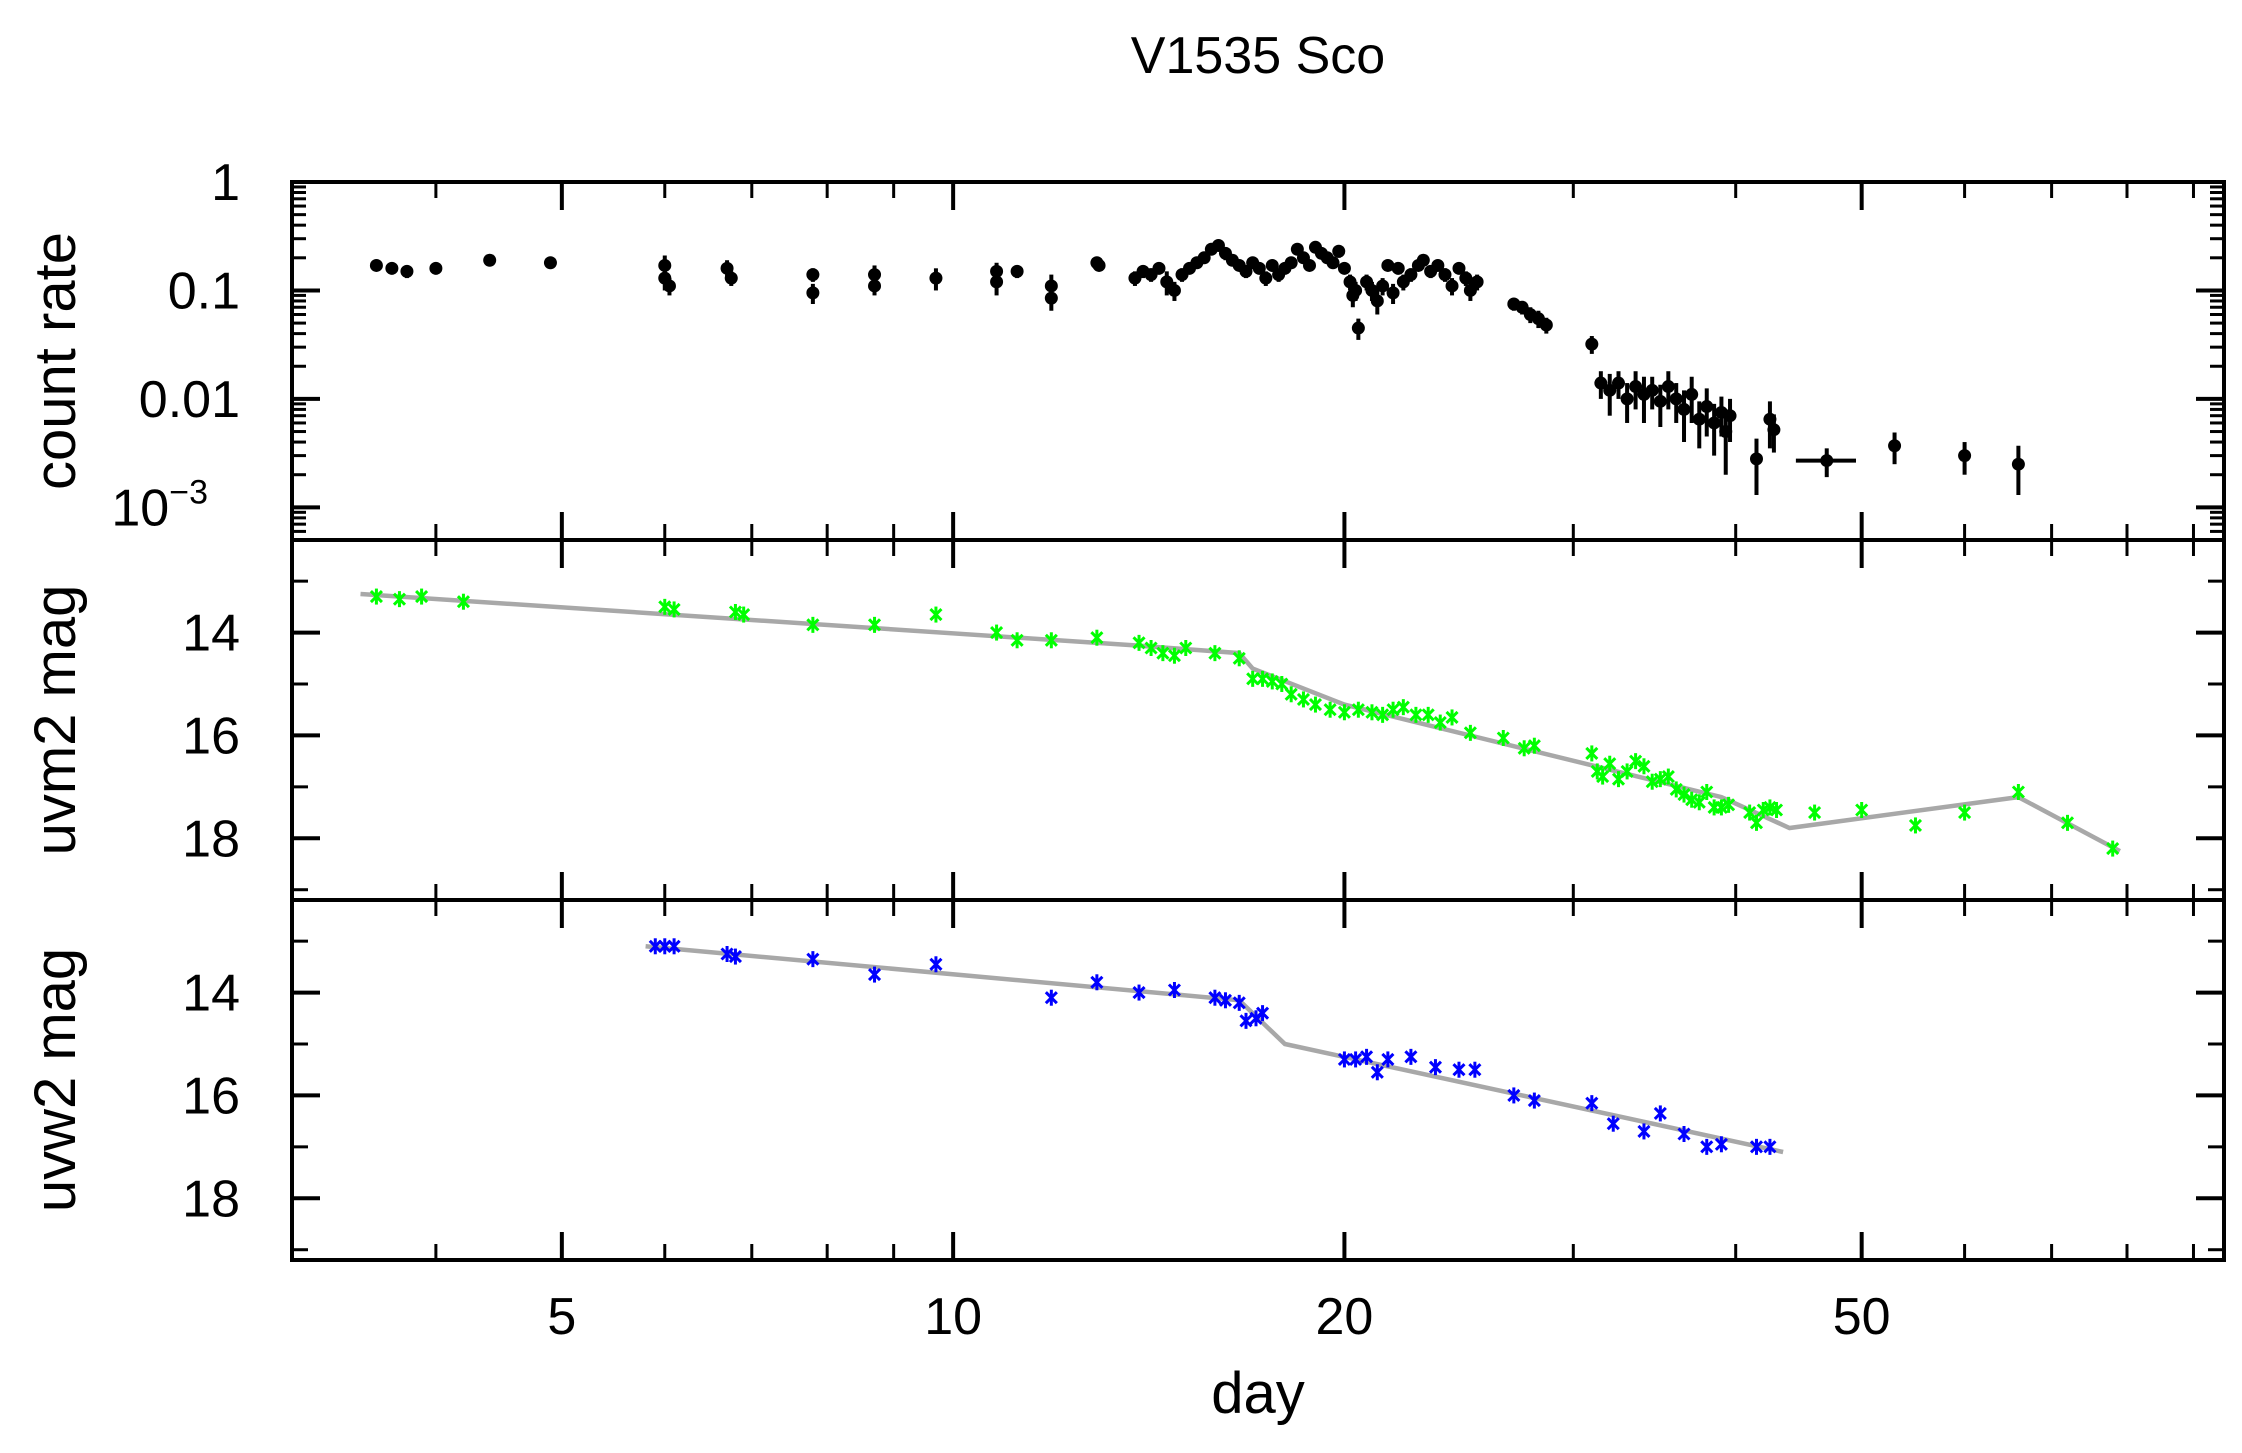 The width and height of the screenshot is (2242, 1453). Describe the element at coordinates (1344, 1317) in the screenshot. I see `x-tick-label: 20` at that location.